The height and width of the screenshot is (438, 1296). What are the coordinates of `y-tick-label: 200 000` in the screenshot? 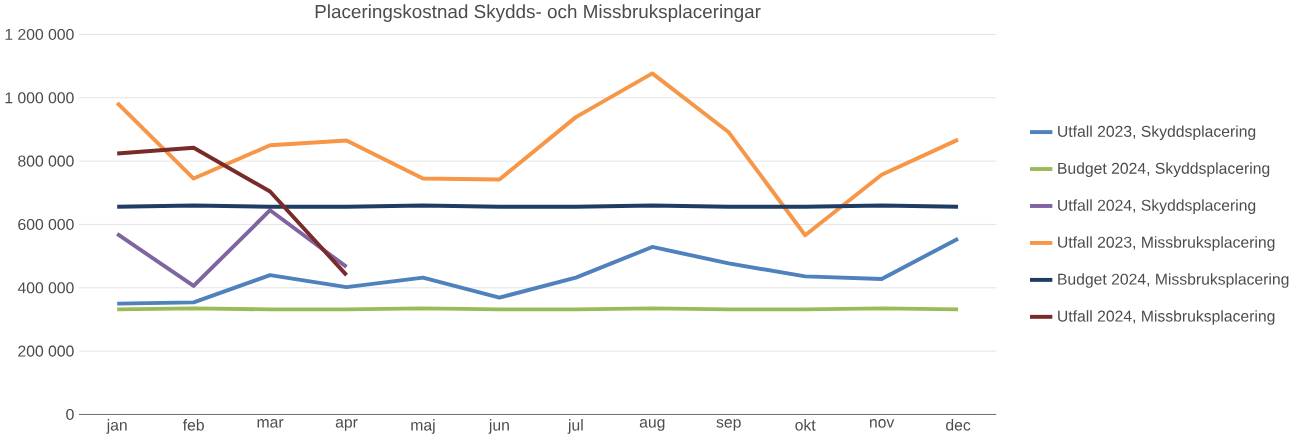 It's located at (46, 351).